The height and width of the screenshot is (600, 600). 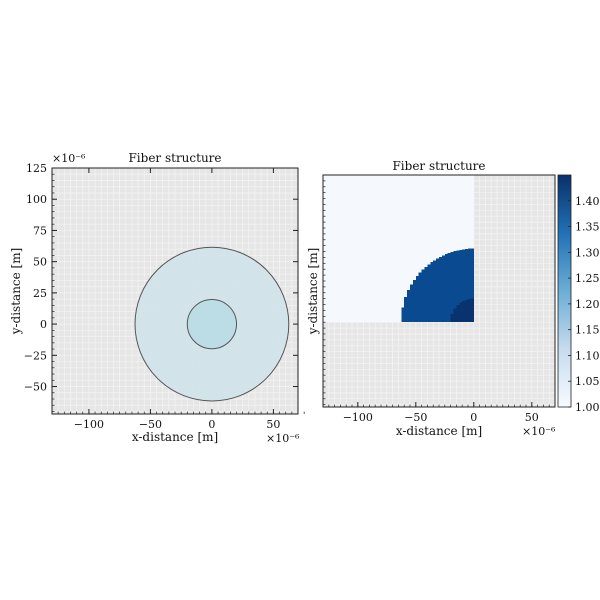 I want to click on right-chart-title: Fiber structure, so click(x=438, y=166).